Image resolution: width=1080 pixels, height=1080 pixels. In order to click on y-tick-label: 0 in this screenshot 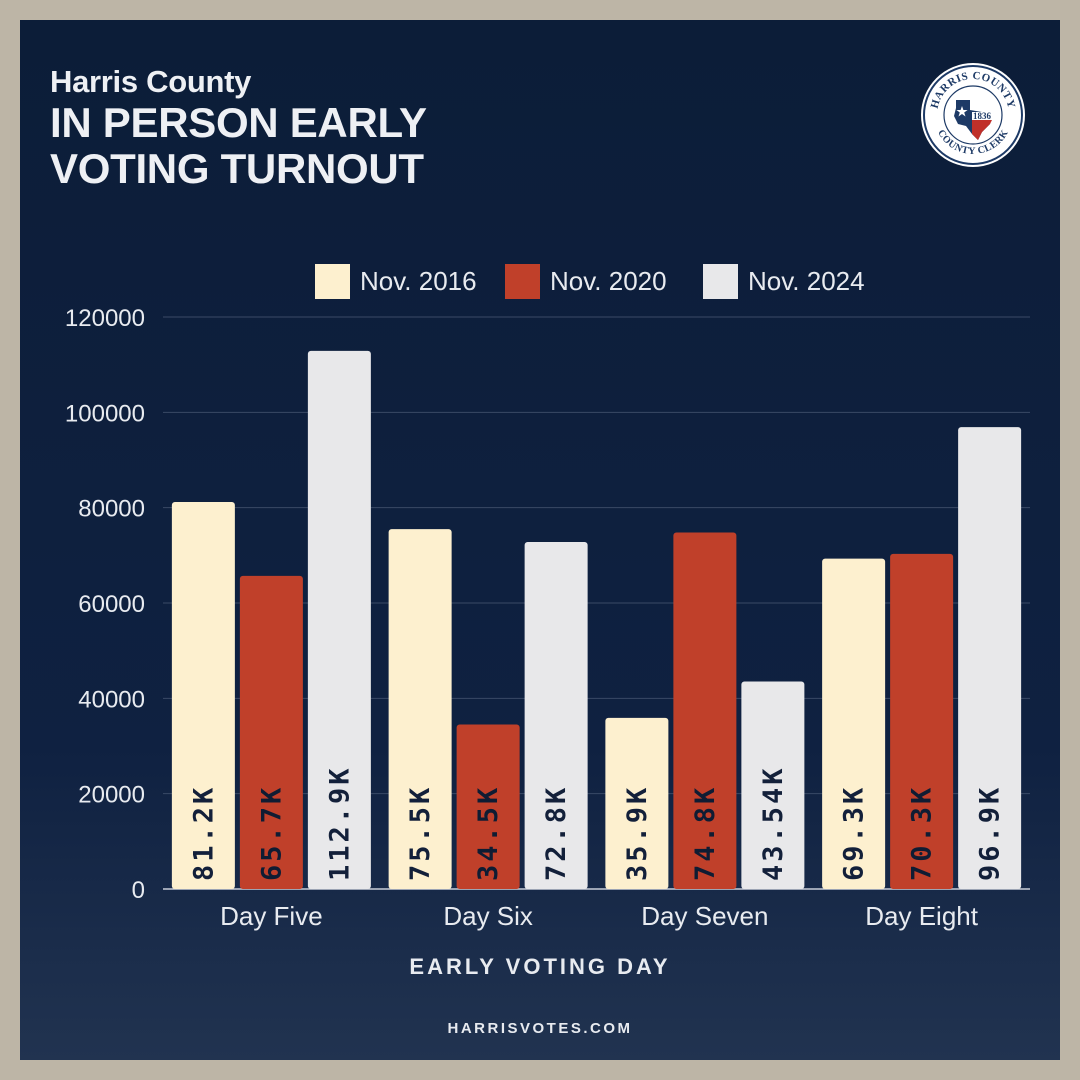, I will do `click(138, 890)`.